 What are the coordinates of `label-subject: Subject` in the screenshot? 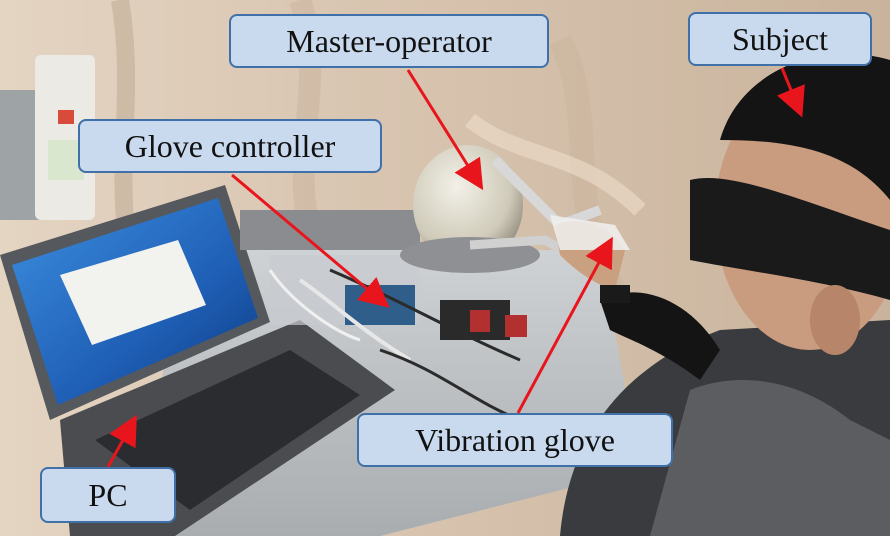 It's located at (780, 39).